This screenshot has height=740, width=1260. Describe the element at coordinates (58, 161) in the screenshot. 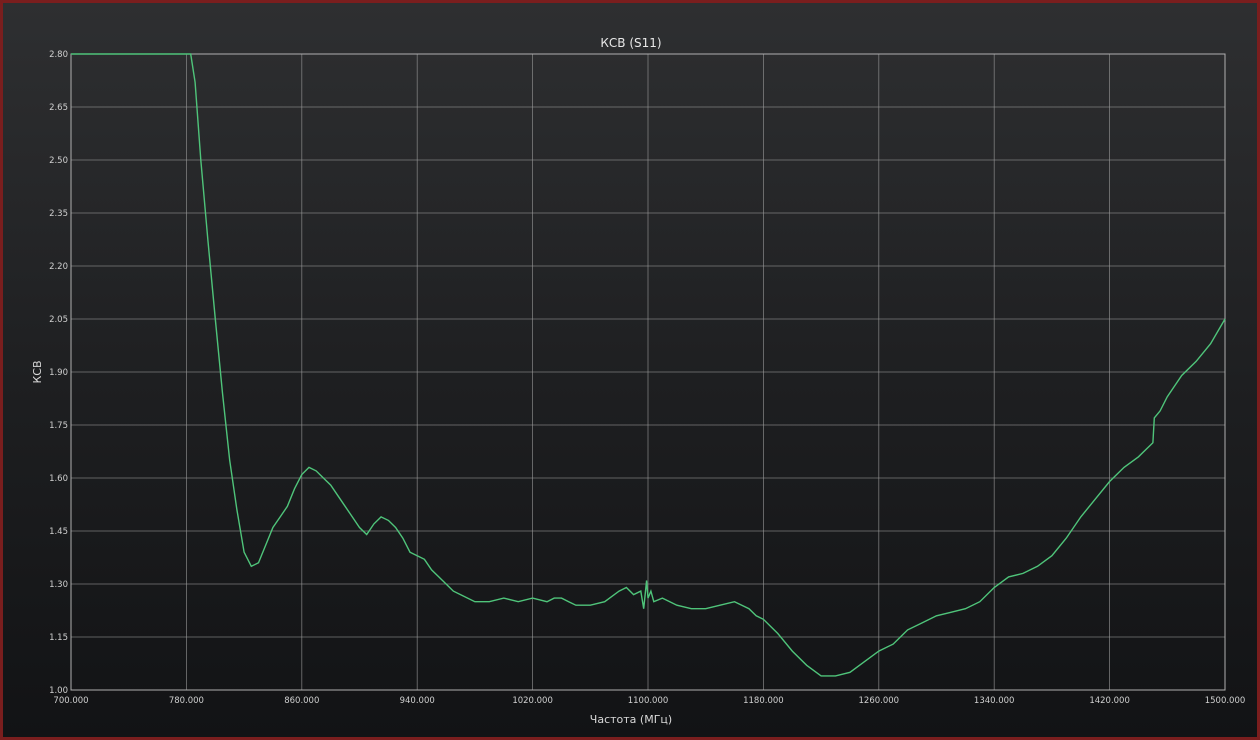

I see `y-tick-label: 2.50` at that location.